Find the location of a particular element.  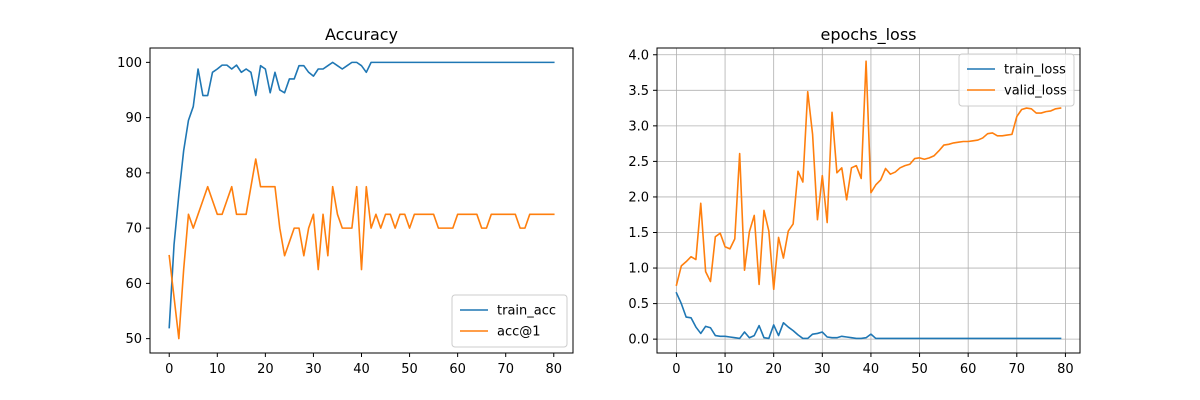

epochs-loss-legend-frame is located at coordinates (1016, 80).